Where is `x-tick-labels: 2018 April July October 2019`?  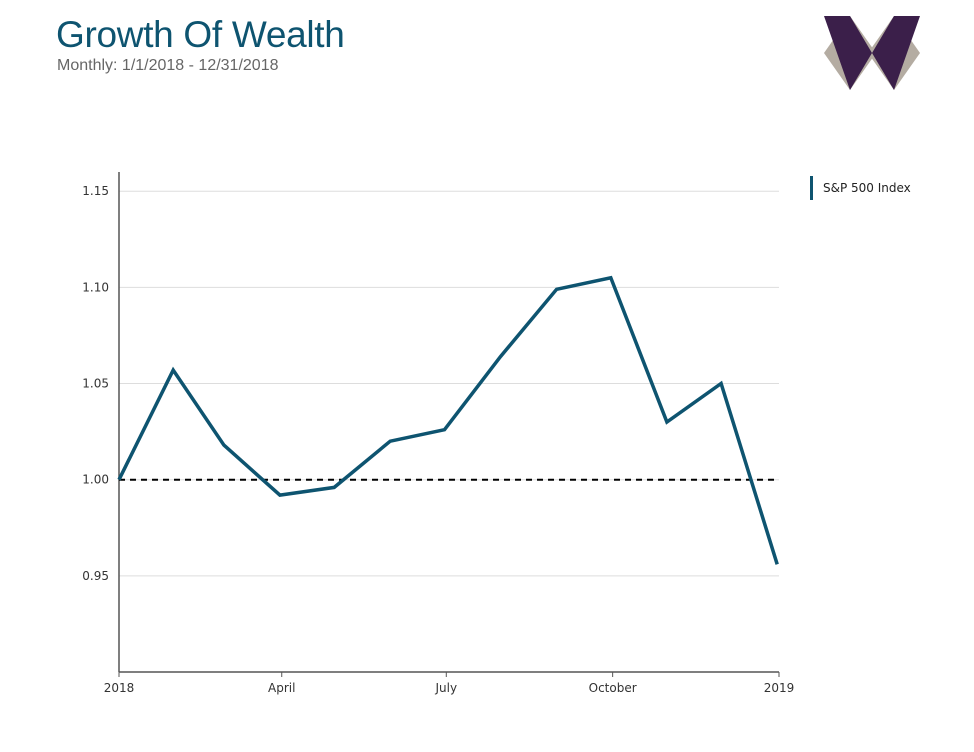
x-tick-labels: 2018 April July October 2019 is located at coordinates (449, 688).